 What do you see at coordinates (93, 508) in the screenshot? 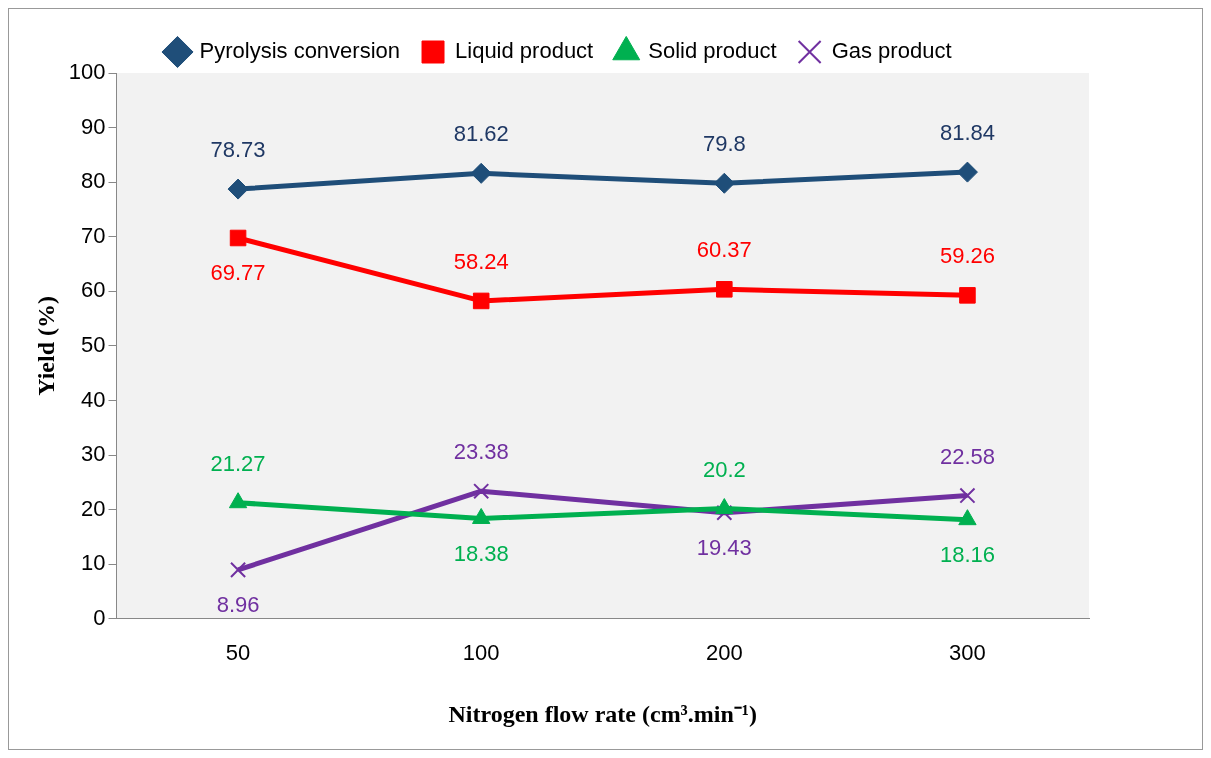
I see `y-tick-label: 20` at bounding box center [93, 508].